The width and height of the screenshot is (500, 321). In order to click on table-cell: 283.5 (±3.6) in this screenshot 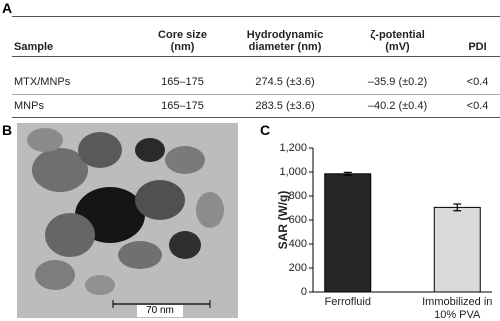, I will do `click(285, 106)`.